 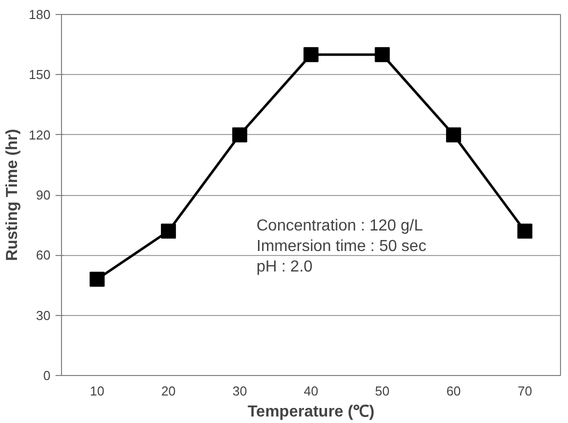 What do you see at coordinates (47, 375) in the screenshot?
I see `y-tick-label: 0` at bounding box center [47, 375].